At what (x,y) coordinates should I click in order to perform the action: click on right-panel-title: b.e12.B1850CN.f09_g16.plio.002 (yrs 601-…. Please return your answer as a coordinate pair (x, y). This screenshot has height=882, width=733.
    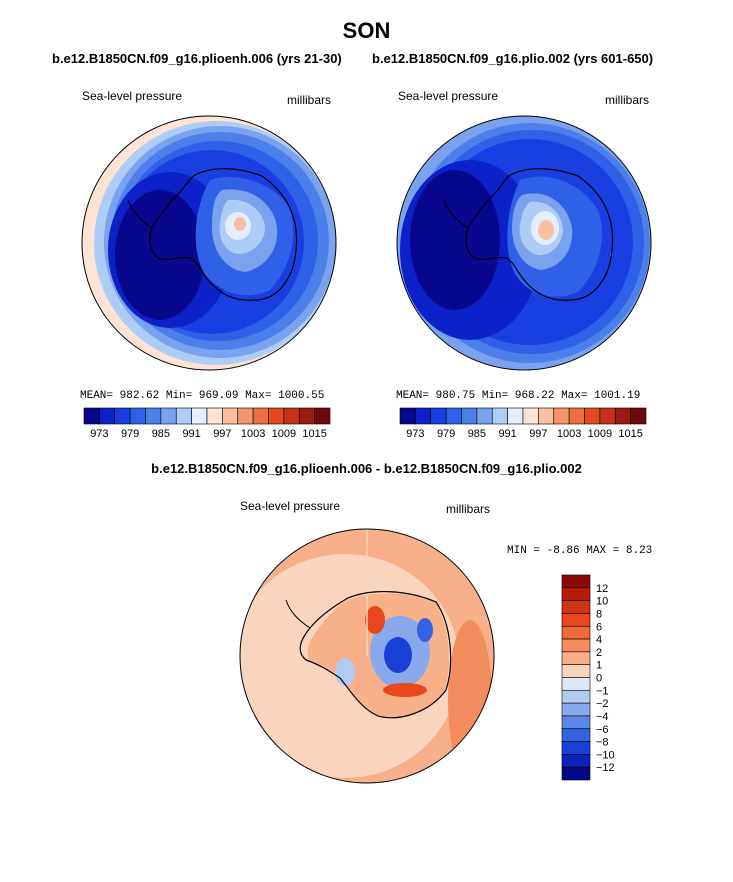
    Looking at the image, I should click on (513, 58).